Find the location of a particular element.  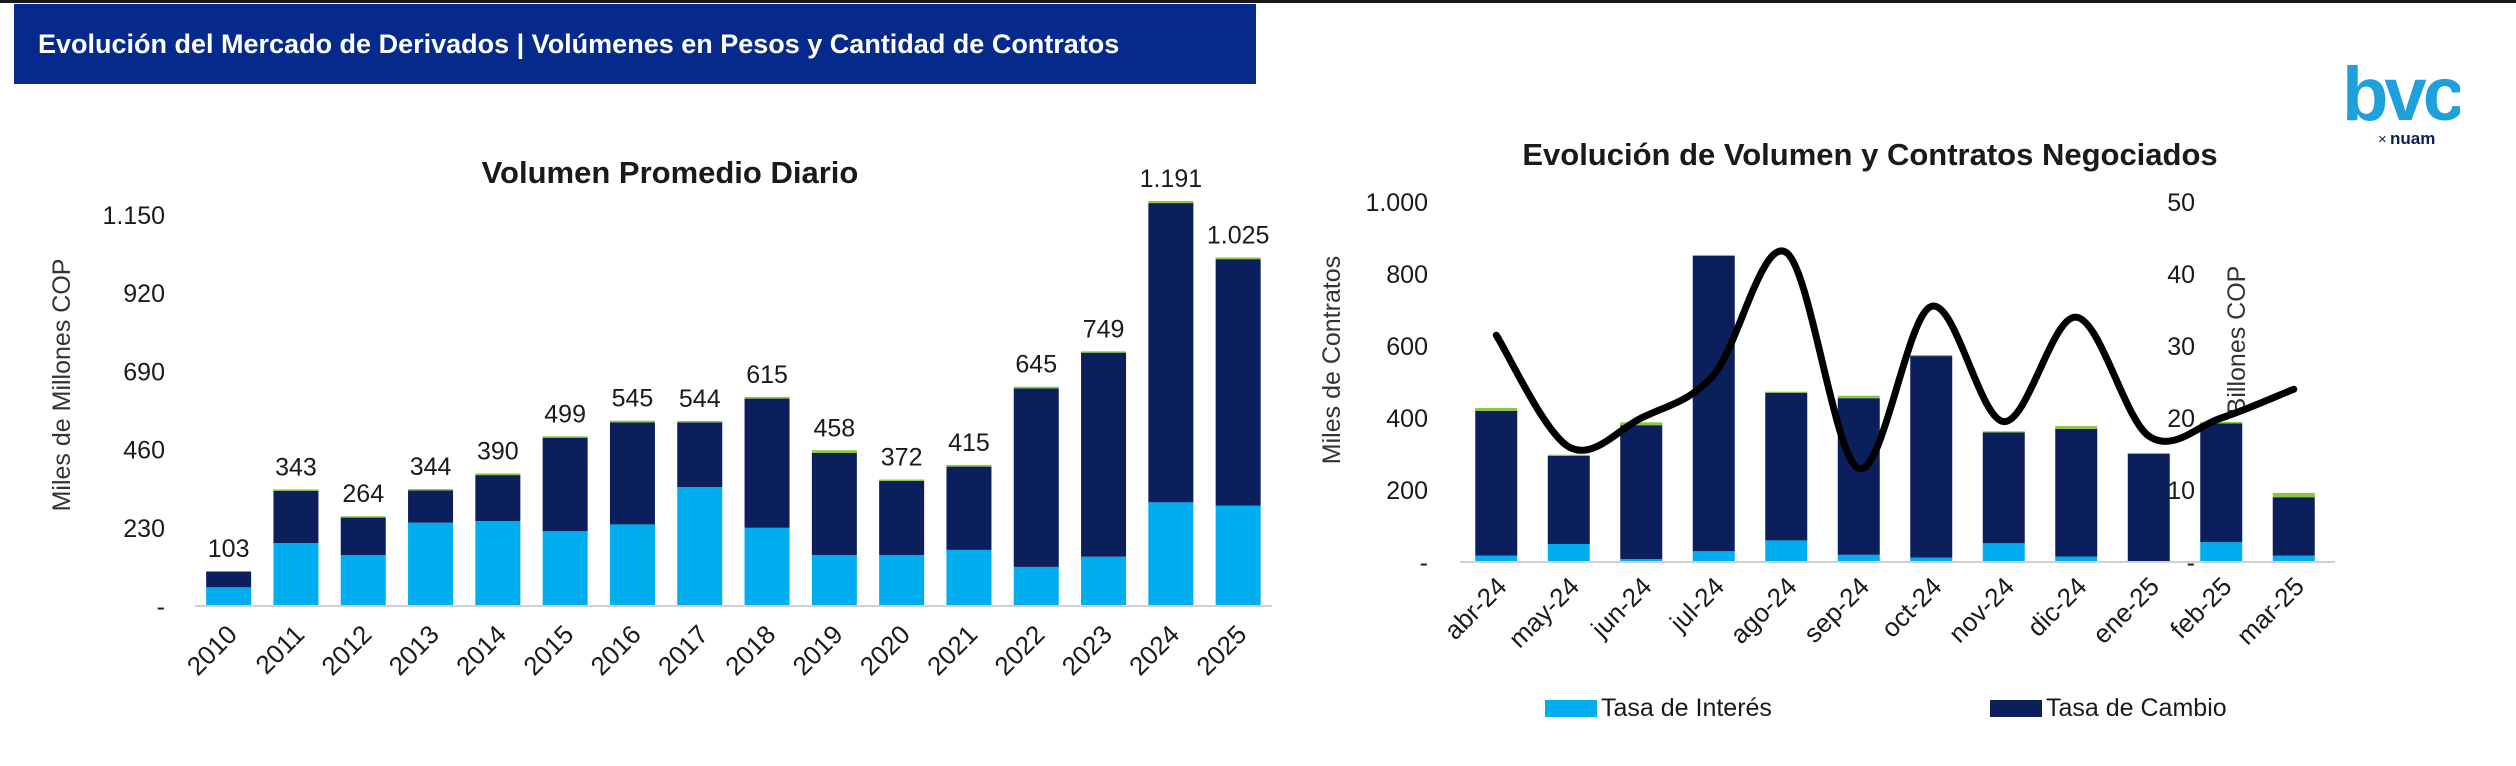

bar-total-label: 499 is located at coordinates (565, 414).